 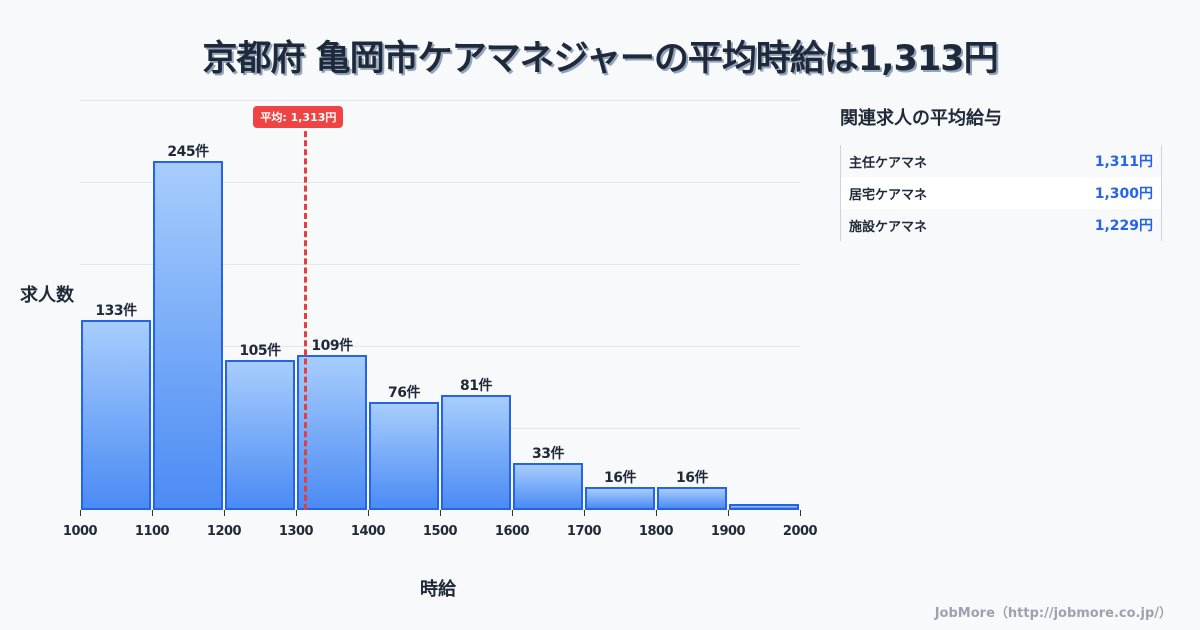 What do you see at coordinates (440, 531) in the screenshot?
I see `x-tick-label: 1500` at bounding box center [440, 531].